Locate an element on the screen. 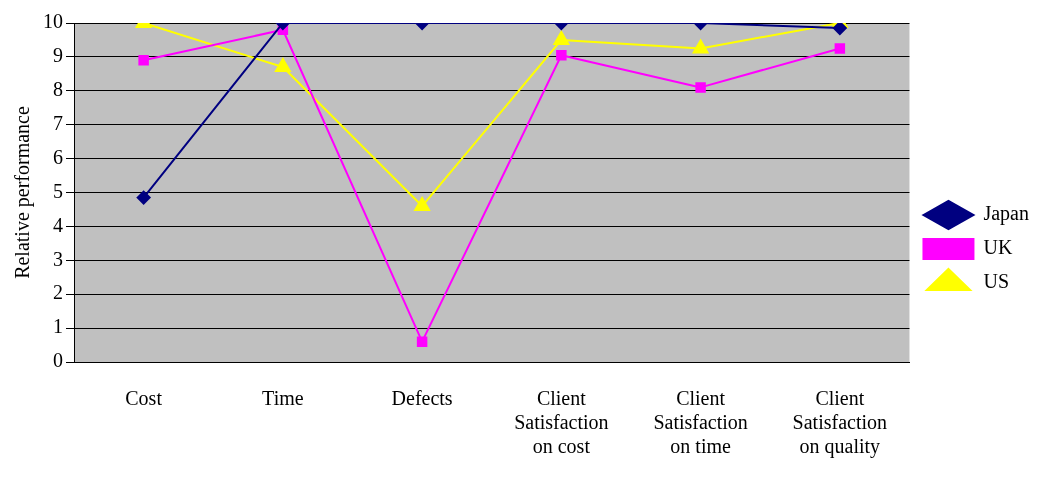 The height and width of the screenshot is (486, 1051). y-axis-title: Relative performance is located at coordinates (23, 192).